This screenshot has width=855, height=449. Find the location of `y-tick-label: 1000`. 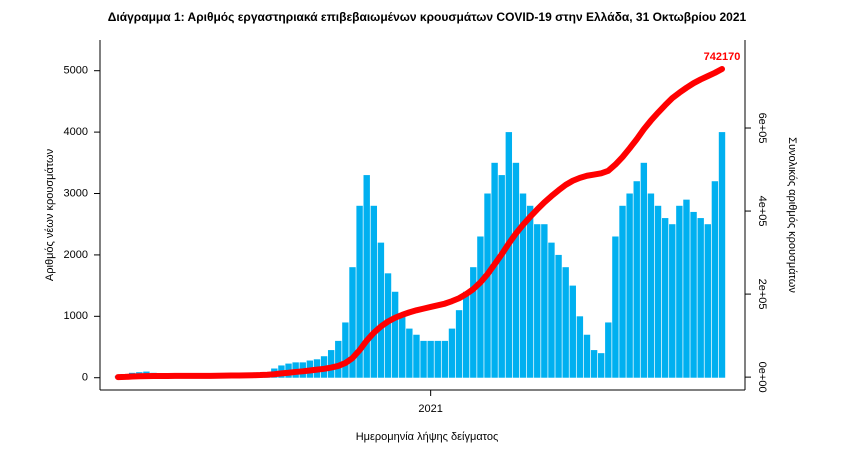

y-tick-label: 1000 is located at coordinates (76, 316).